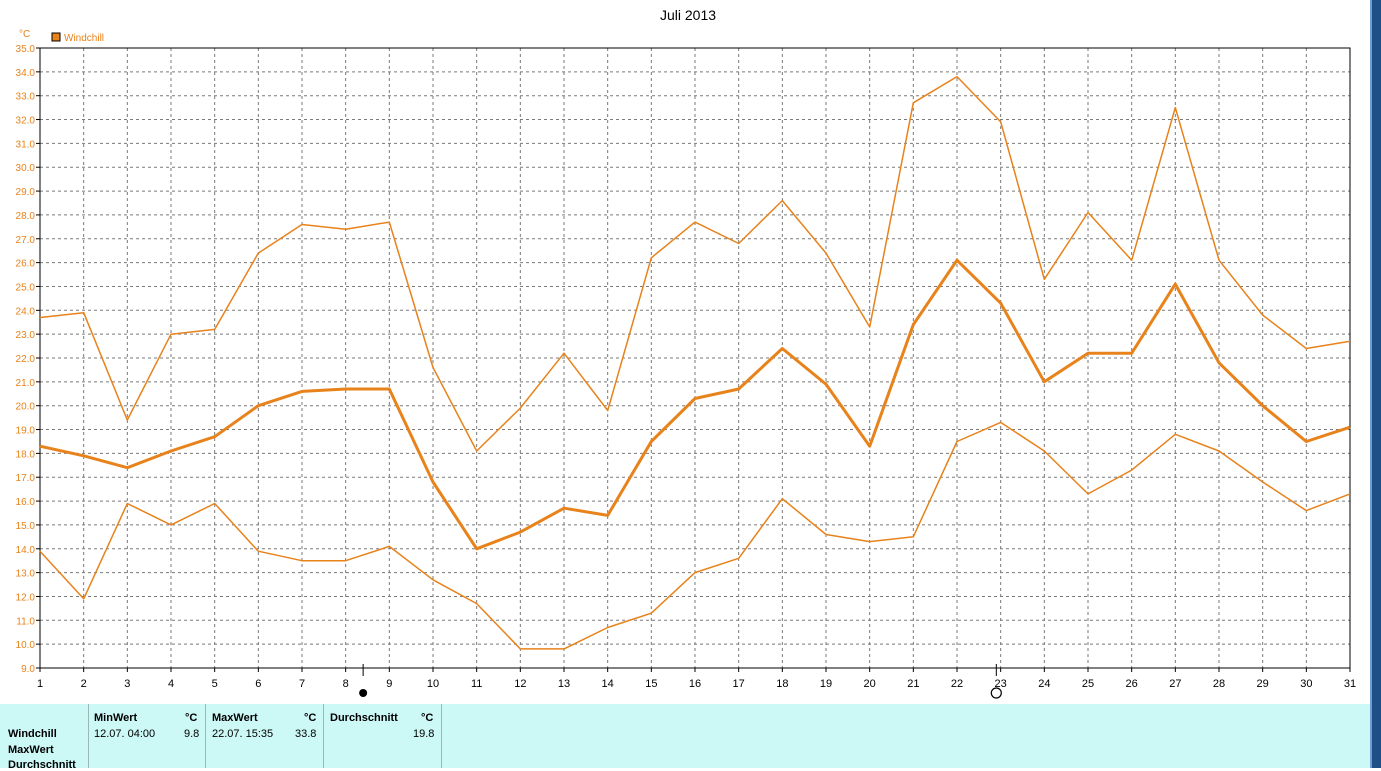  Describe the element at coordinates (739, 684) in the screenshot. I see `x-tick-label: 17` at that location.